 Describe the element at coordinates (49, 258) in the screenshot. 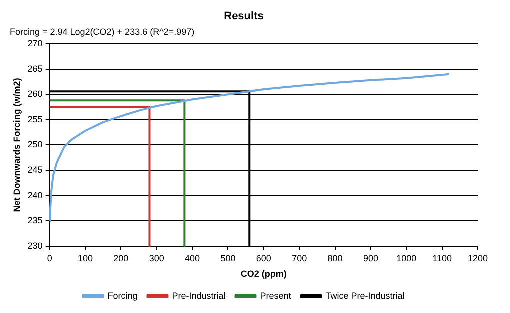

I see `x-tick-label: 0` at that location.